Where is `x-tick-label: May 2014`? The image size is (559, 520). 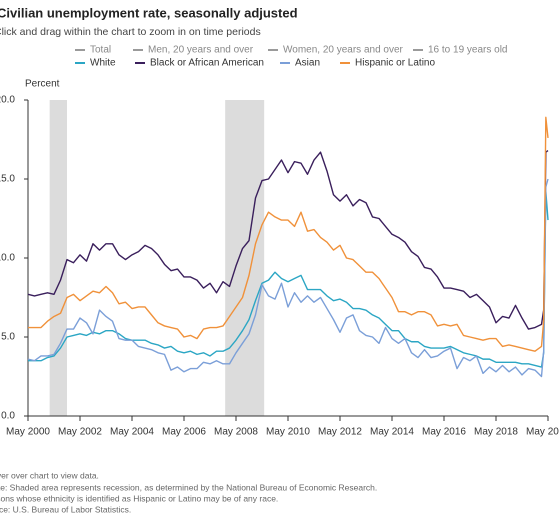
x-tick-label: May 2014 is located at coordinates (392, 432).